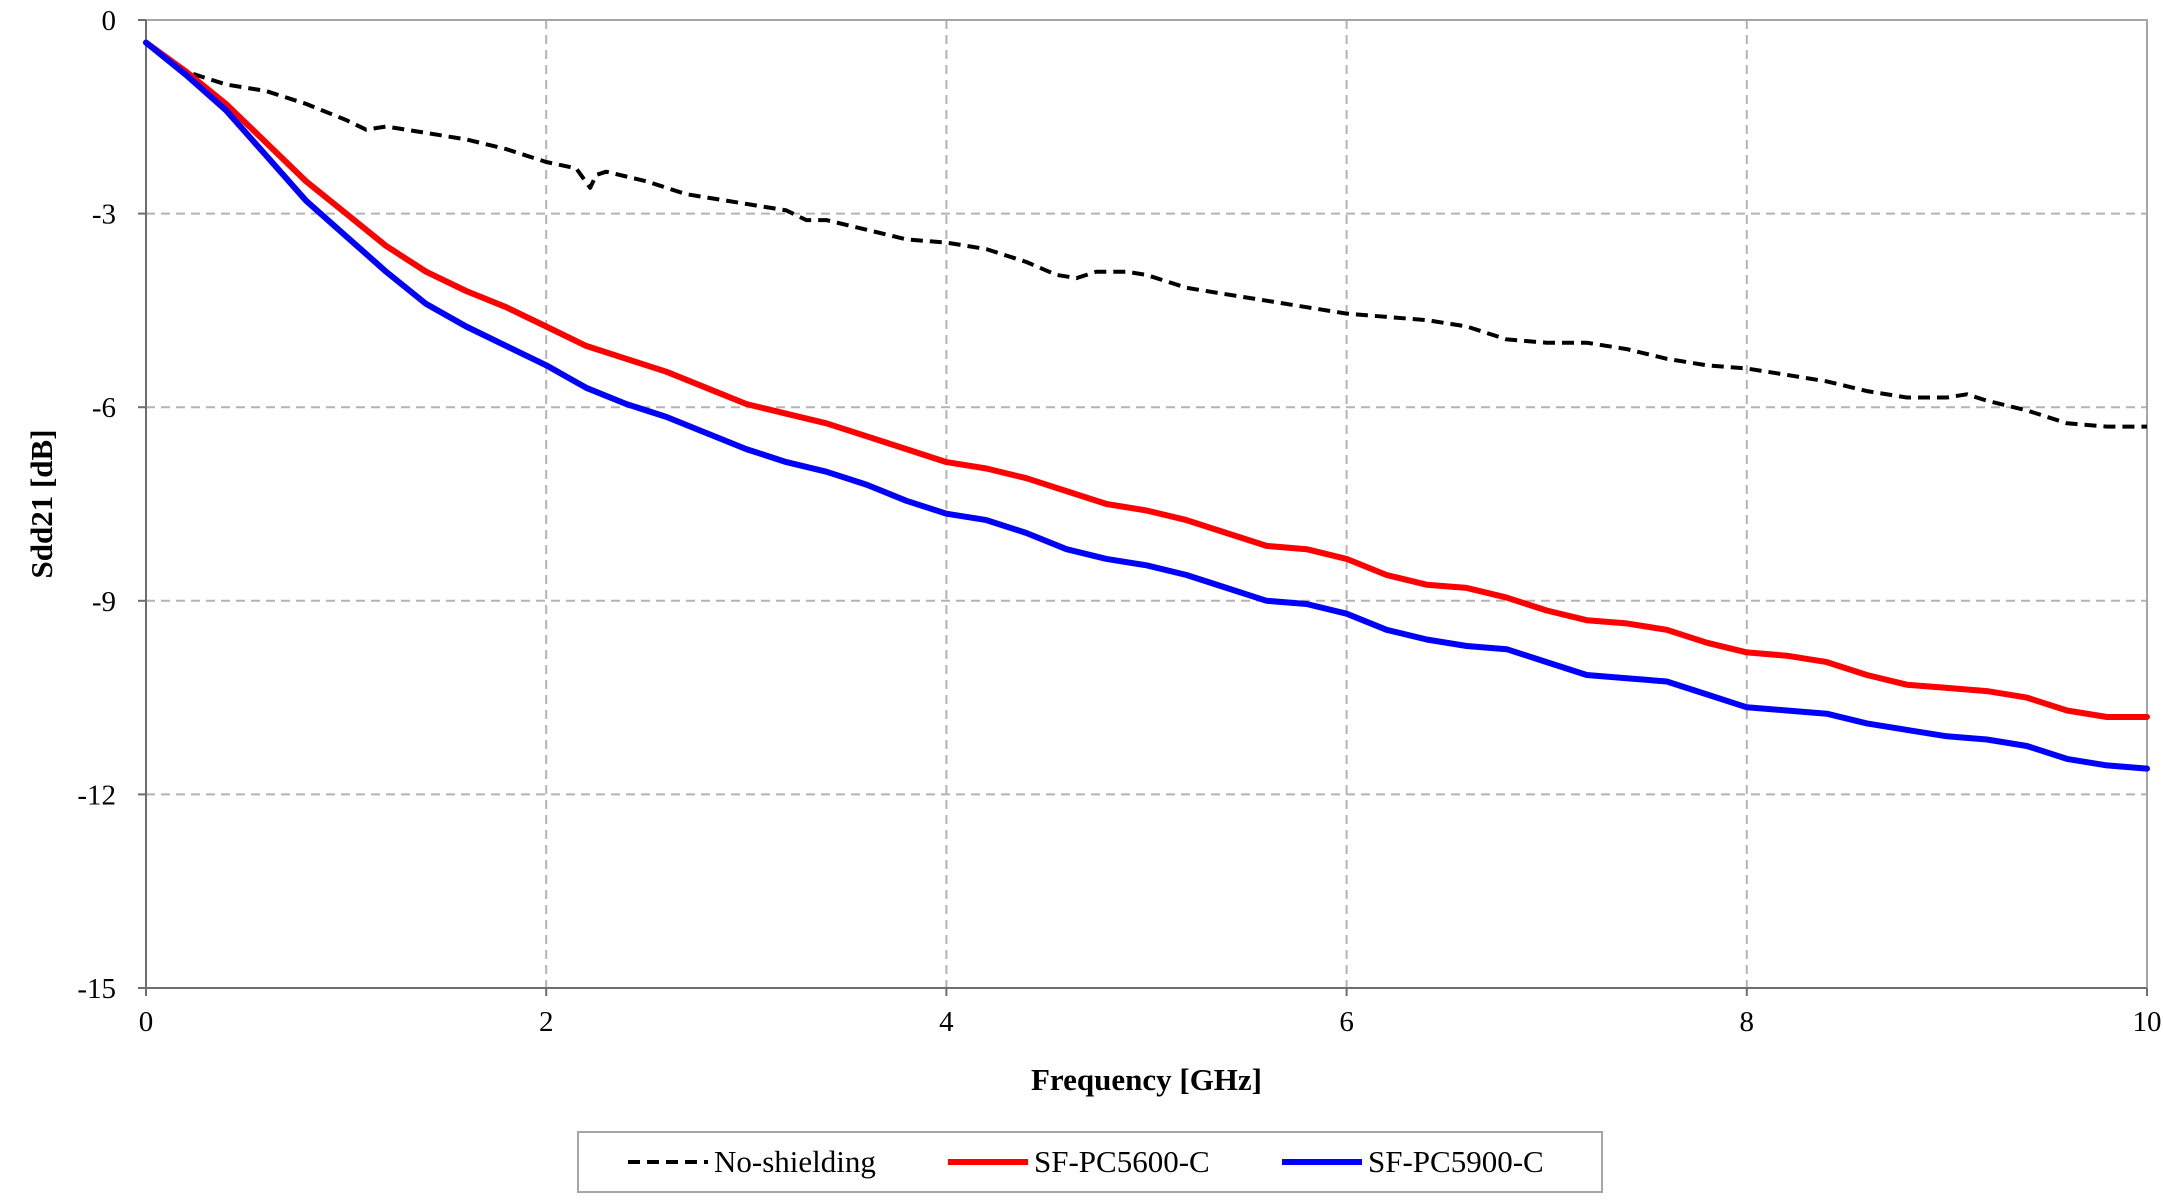 Image resolution: width=2163 pixels, height=1202 pixels. What do you see at coordinates (795, 1161) in the screenshot?
I see `legend-label-0: No-shielding` at bounding box center [795, 1161].